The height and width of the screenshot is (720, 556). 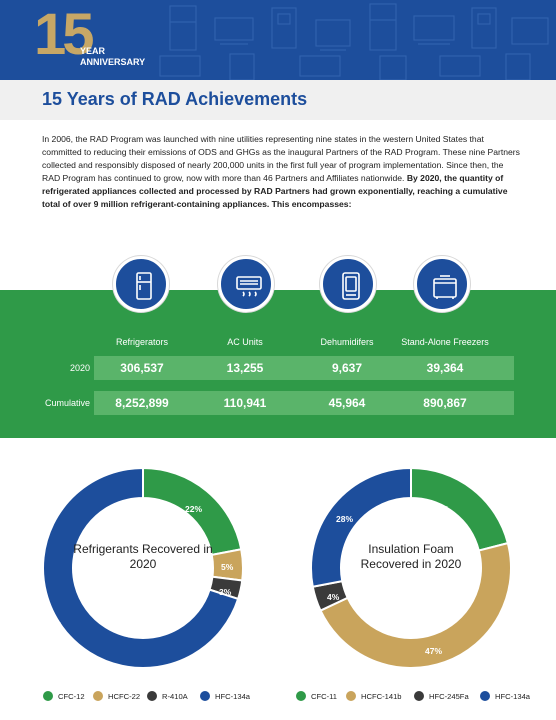 What do you see at coordinates (354, 41) in the screenshot?
I see `banner-pattern` at bounding box center [354, 41].